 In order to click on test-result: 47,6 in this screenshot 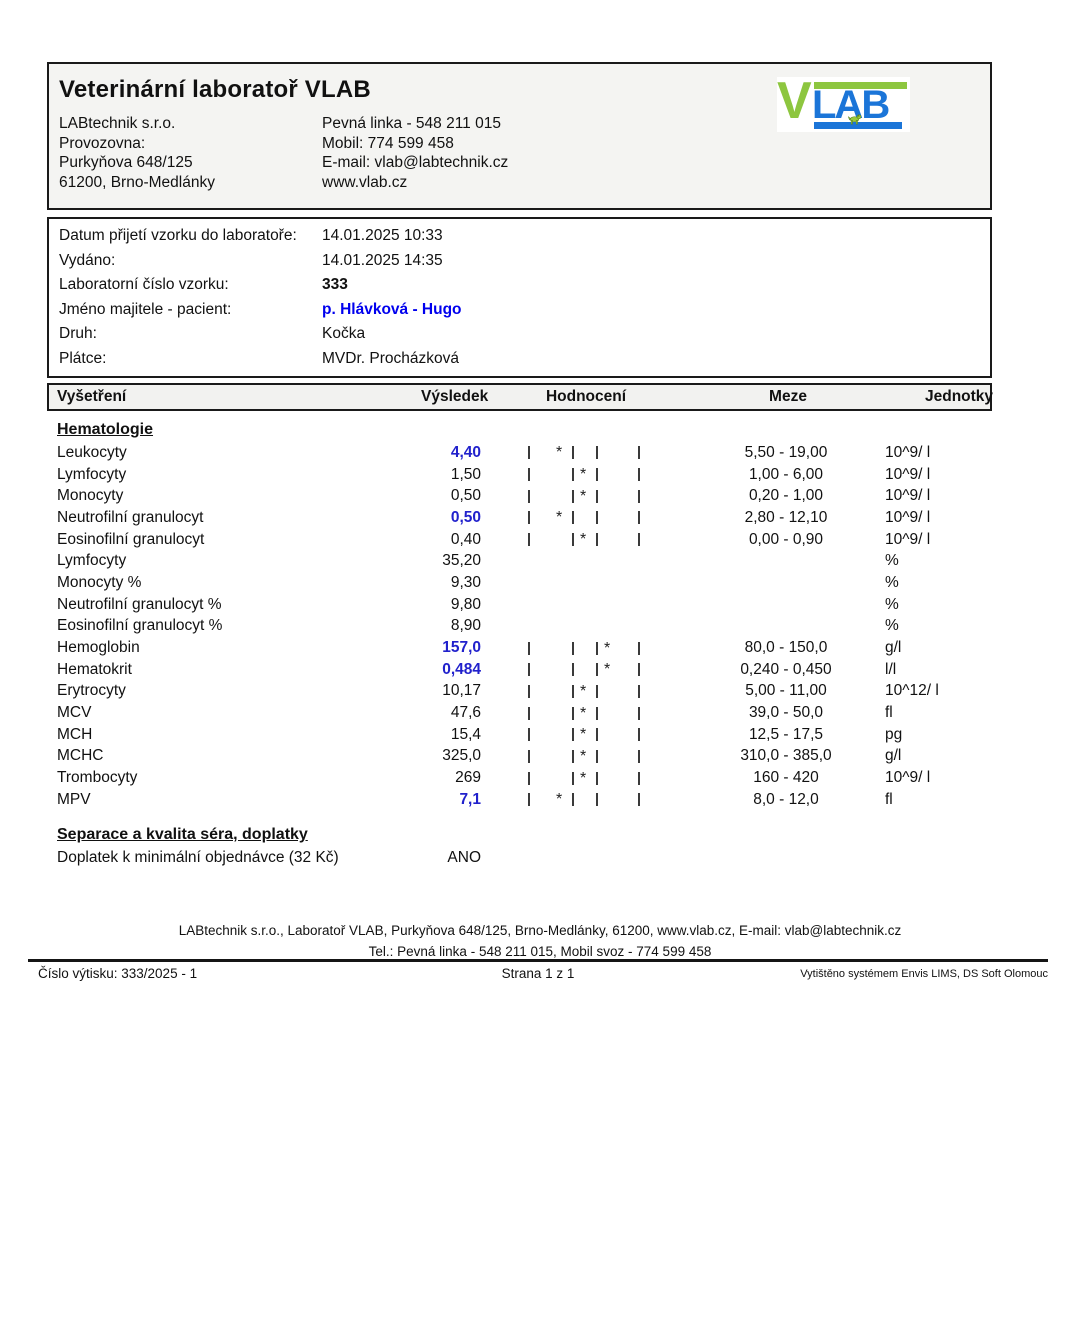, I will do `click(465, 713)`.